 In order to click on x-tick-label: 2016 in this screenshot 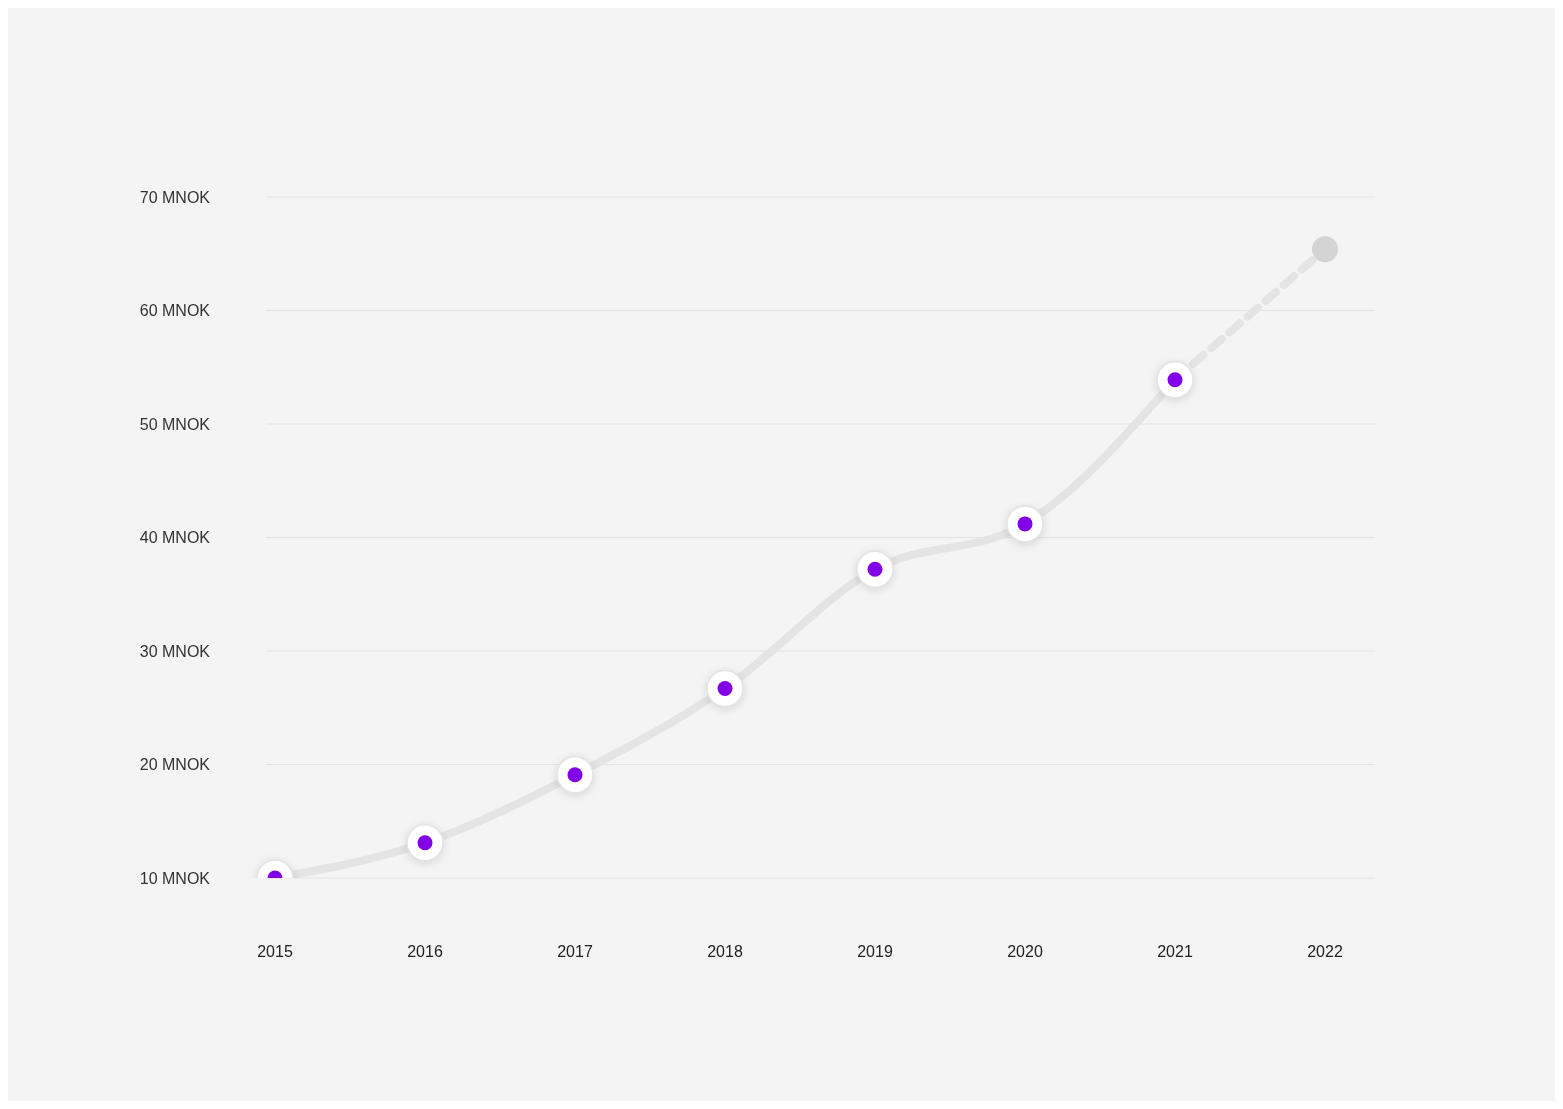, I will do `click(425, 952)`.